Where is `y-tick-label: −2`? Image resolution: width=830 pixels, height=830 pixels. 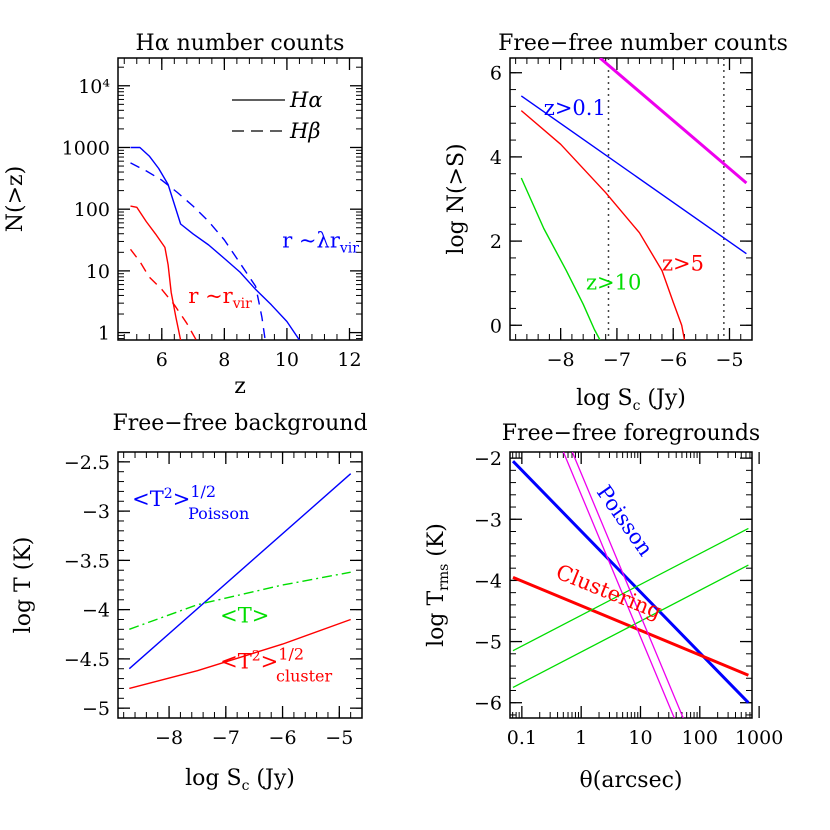 y-tick-label: −2 is located at coordinates (488, 459).